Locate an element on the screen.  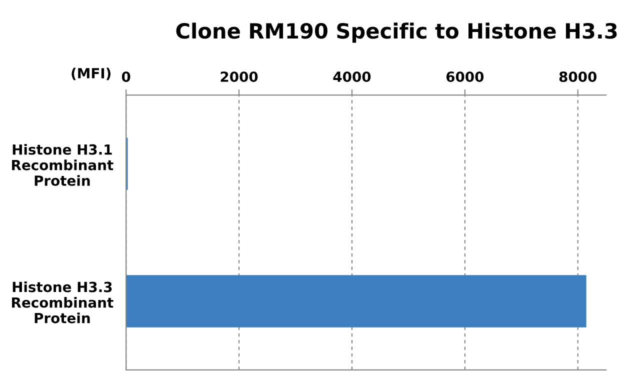
y-tick-label: Histone H3.1 Recombinant Protein is located at coordinates (63, 165).